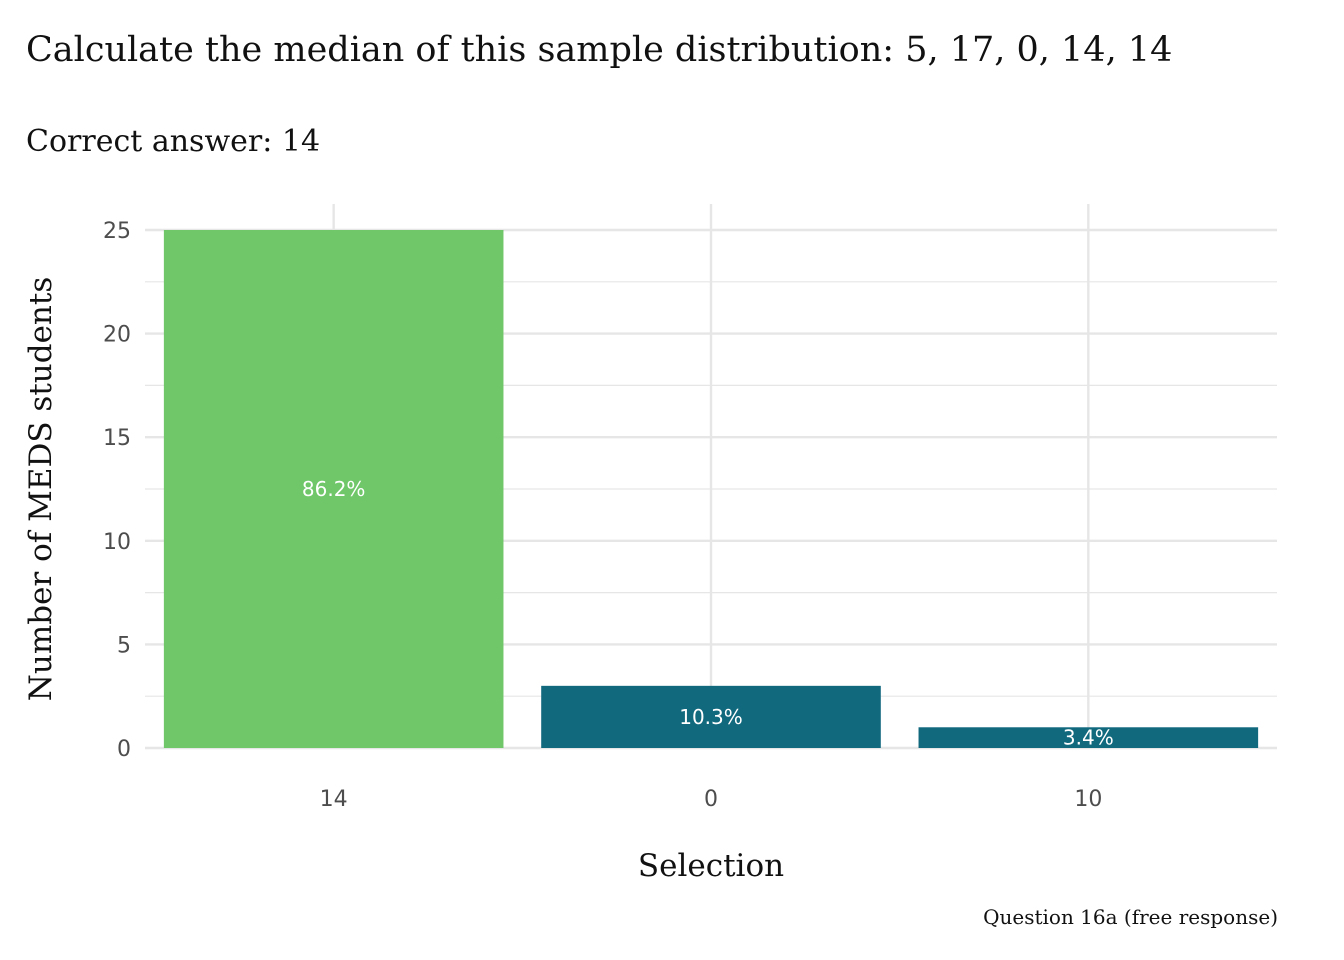 Image resolution: width=1344 pixels, height=960 pixels. I want to click on chart-subtitle: Correct answer: 14, so click(173, 141).